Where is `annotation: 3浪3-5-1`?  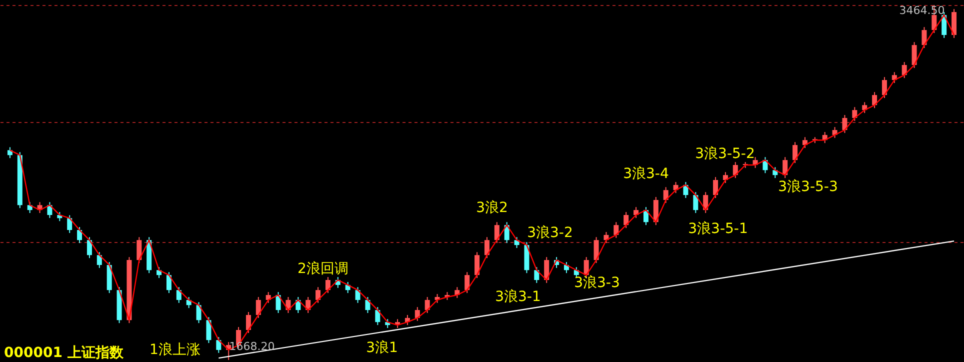 annotation: 3浪3-5-1 is located at coordinates (718, 229).